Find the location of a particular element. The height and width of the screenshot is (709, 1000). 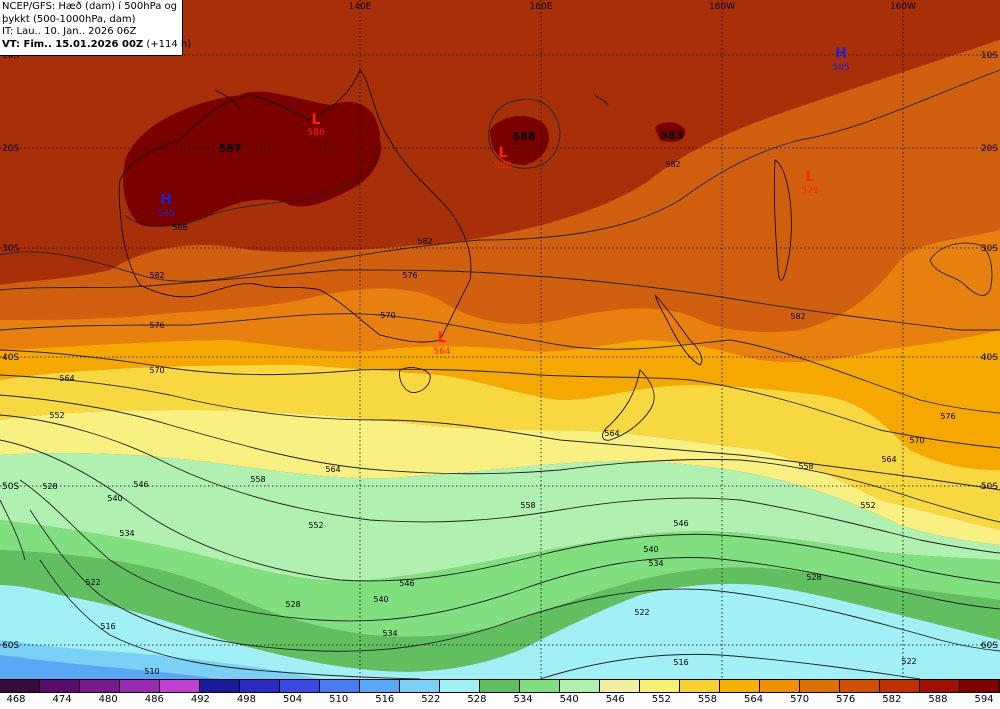

info-valid-time: VT: Fim.. 15.01.2026 00Z (+114 h) is located at coordinates (96, 45).